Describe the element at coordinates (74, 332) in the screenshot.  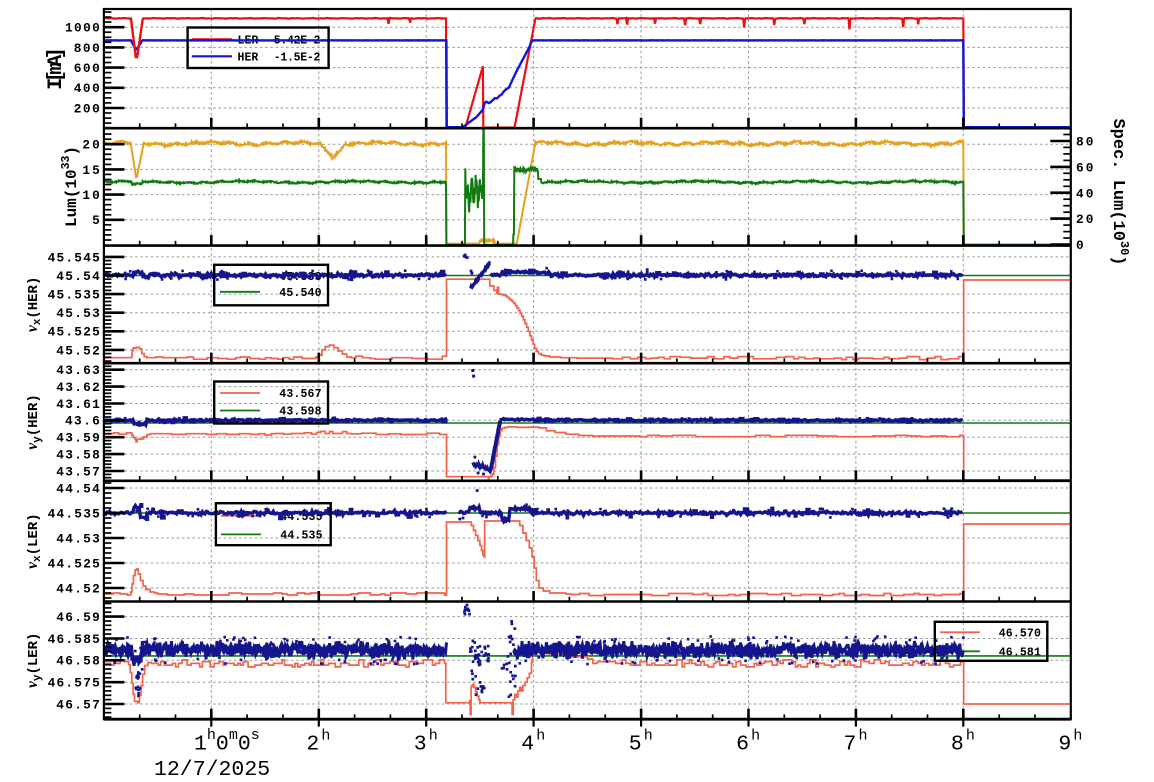
I see `svg-text: 45.525` at that location.